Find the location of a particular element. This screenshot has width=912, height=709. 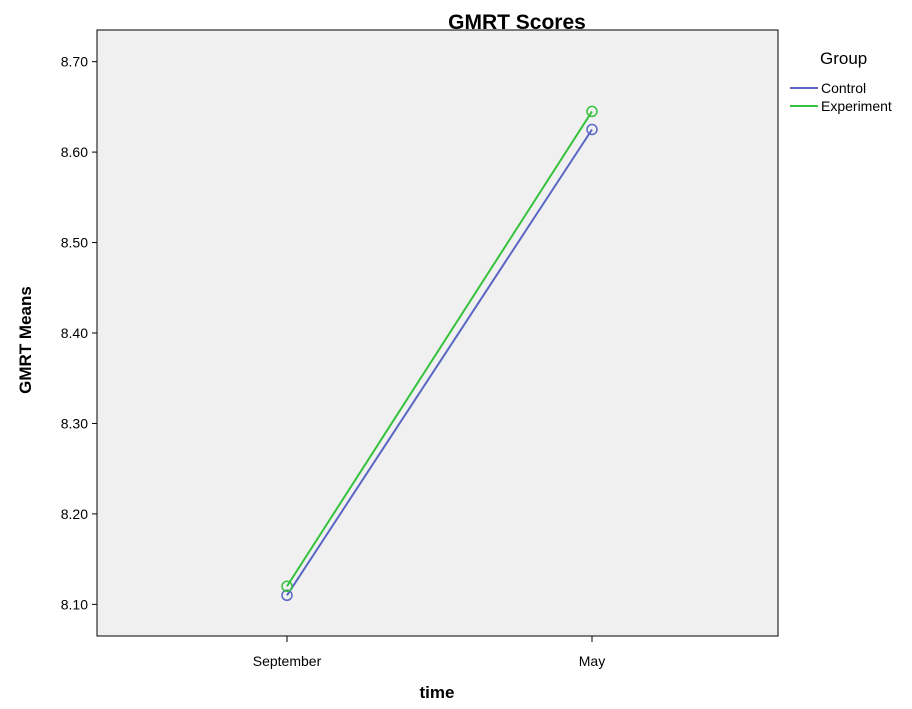

x-axis-title: time is located at coordinates (437, 692).